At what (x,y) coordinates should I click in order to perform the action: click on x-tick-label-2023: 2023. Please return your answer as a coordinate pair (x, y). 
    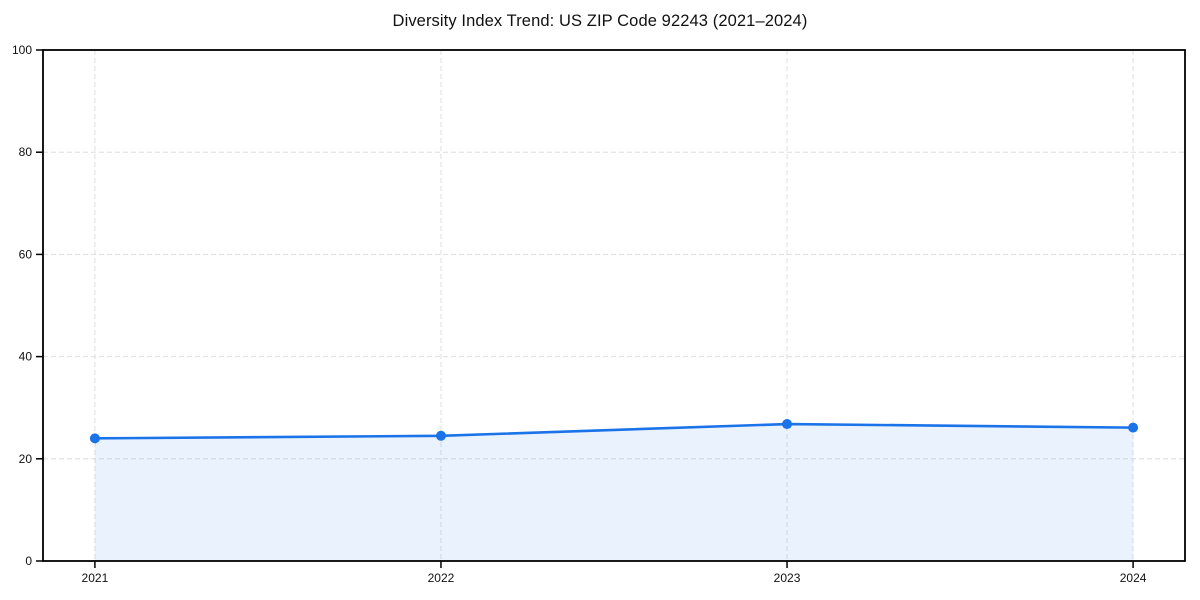
    Looking at the image, I should click on (787, 578).